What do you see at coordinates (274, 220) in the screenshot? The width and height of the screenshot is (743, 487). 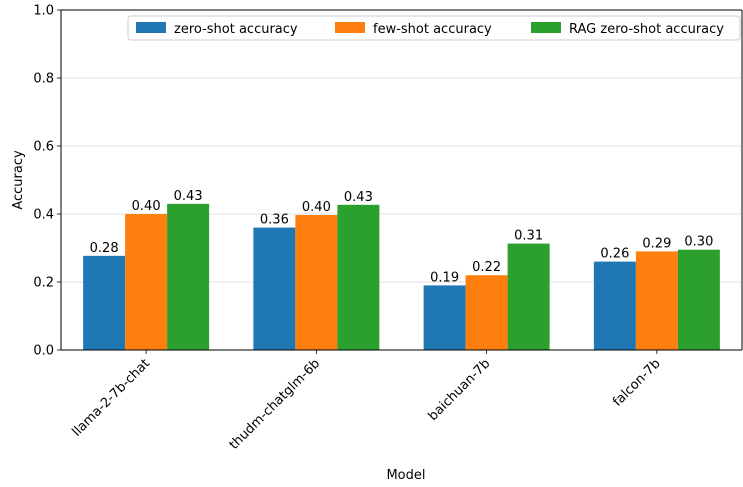 I see `data-label: 0.36` at bounding box center [274, 220].